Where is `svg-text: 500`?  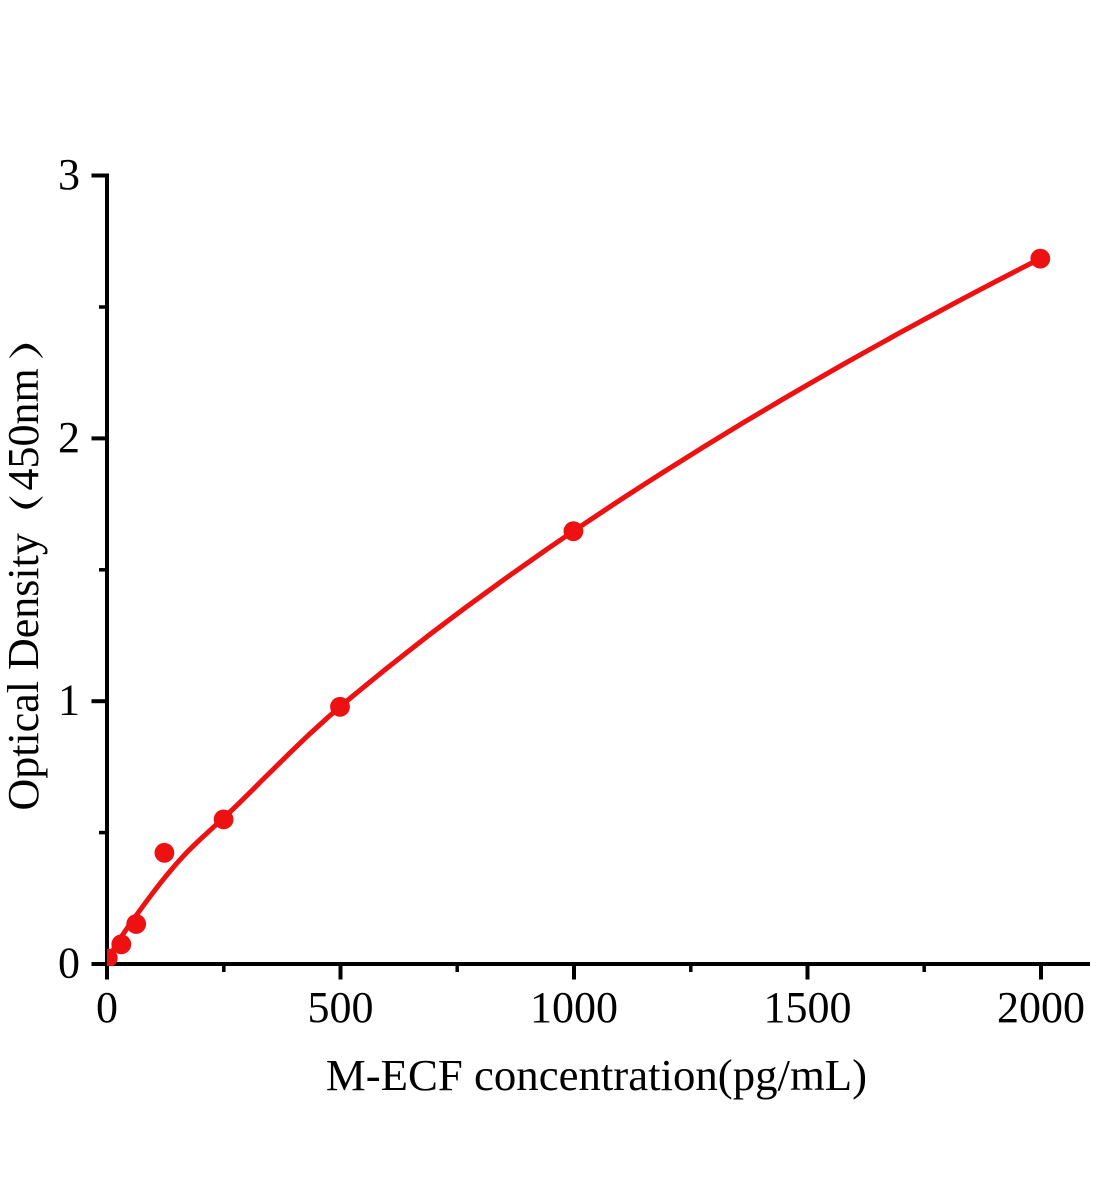
svg-text: 500 is located at coordinates (341, 1007).